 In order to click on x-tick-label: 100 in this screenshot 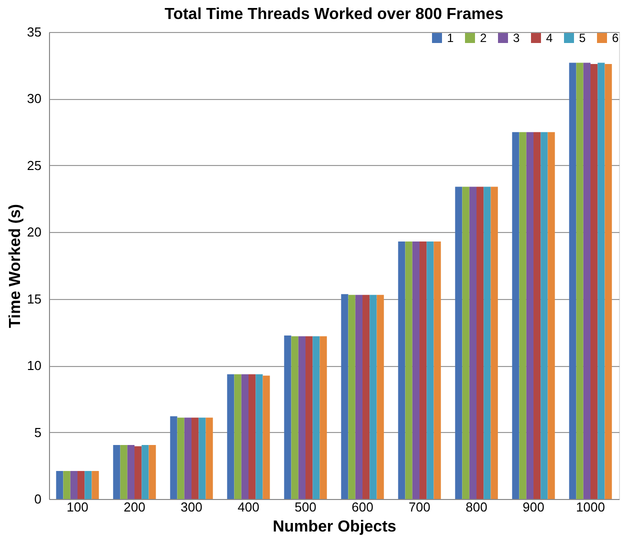, I will do `click(77, 507)`.